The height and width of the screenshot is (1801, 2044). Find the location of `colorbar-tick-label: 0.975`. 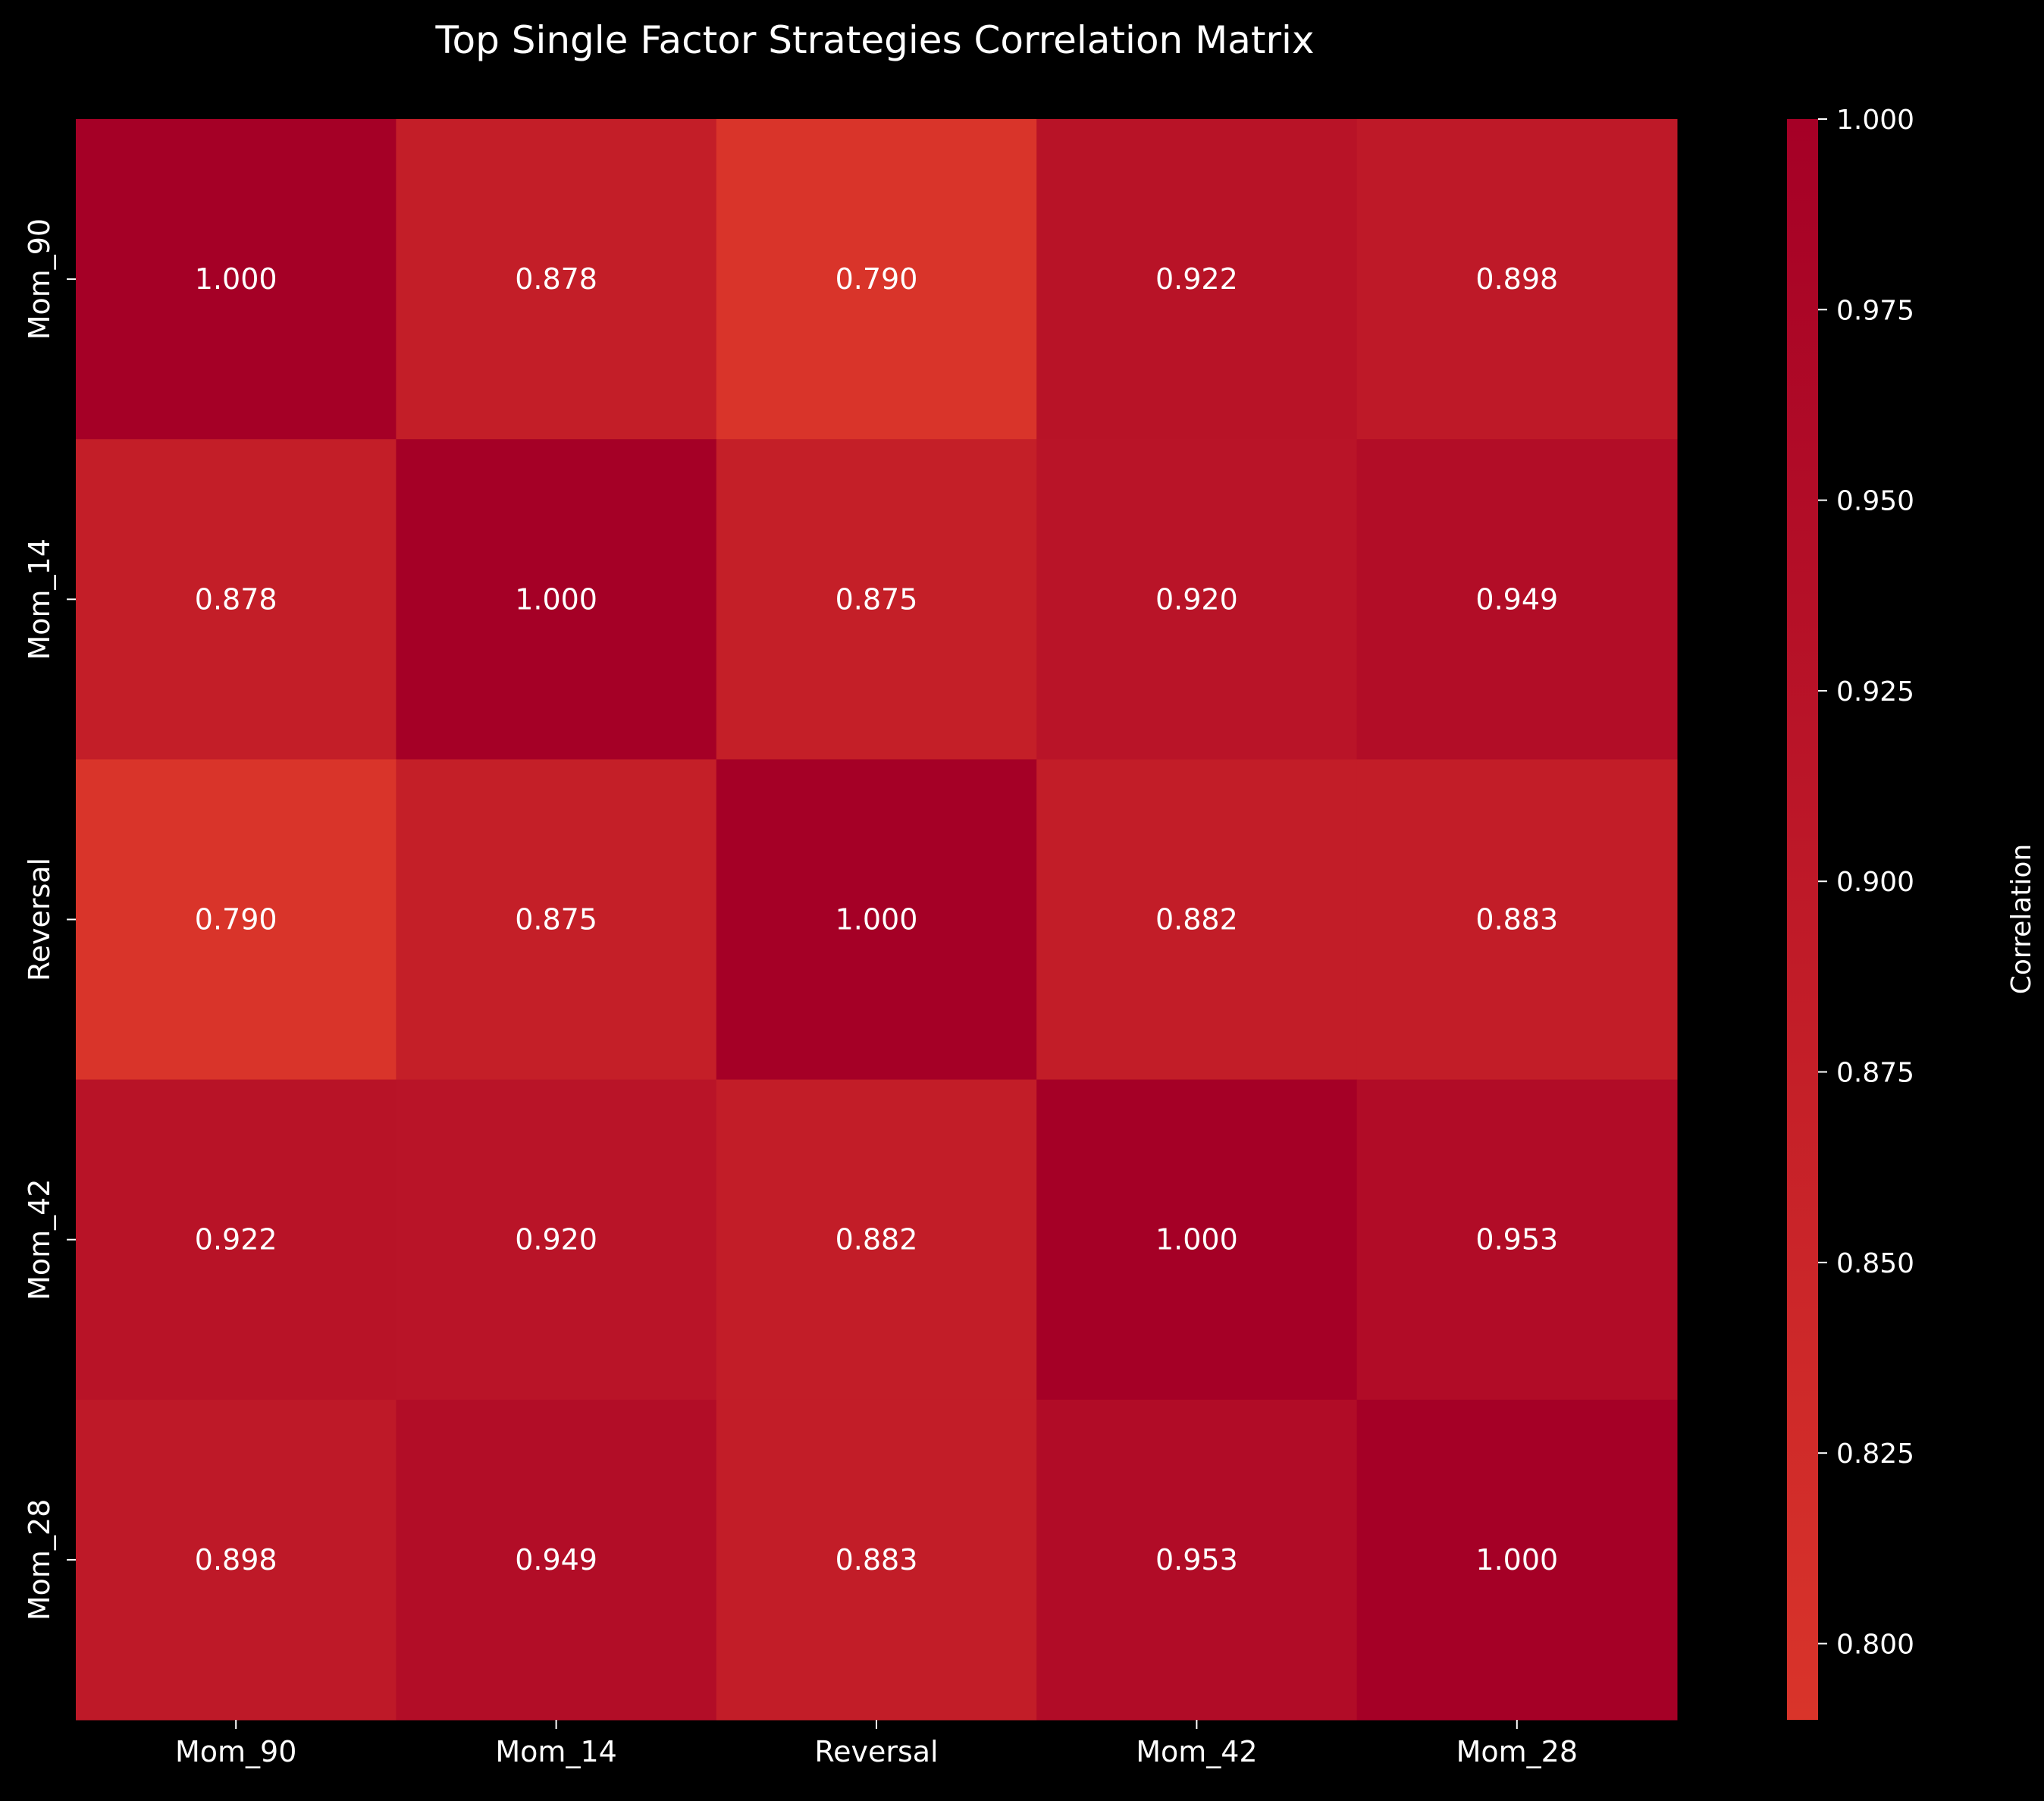

colorbar-tick-label: 0.975 is located at coordinates (1875, 310).